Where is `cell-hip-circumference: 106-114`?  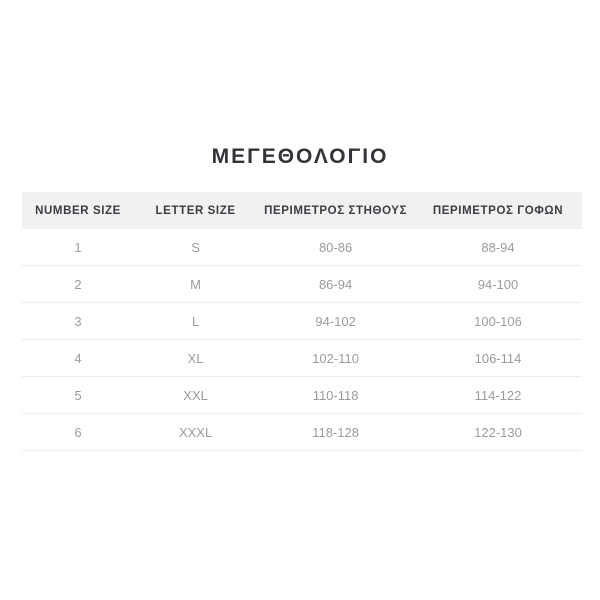 cell-hip-circumference: 106-114 is located at coordinates (497, 358).